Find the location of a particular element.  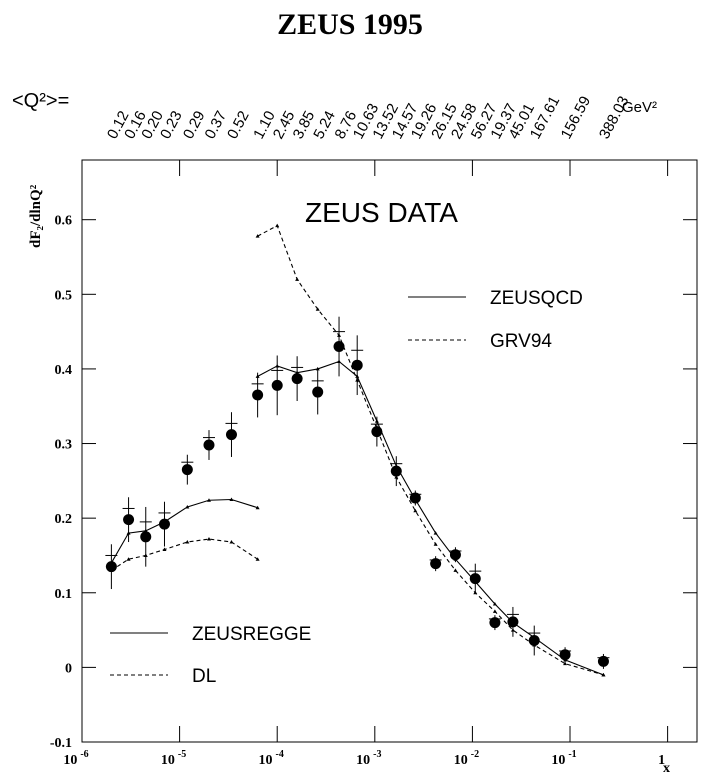

x-tick-label: 10 -6 is located at coordinates (75, 758).